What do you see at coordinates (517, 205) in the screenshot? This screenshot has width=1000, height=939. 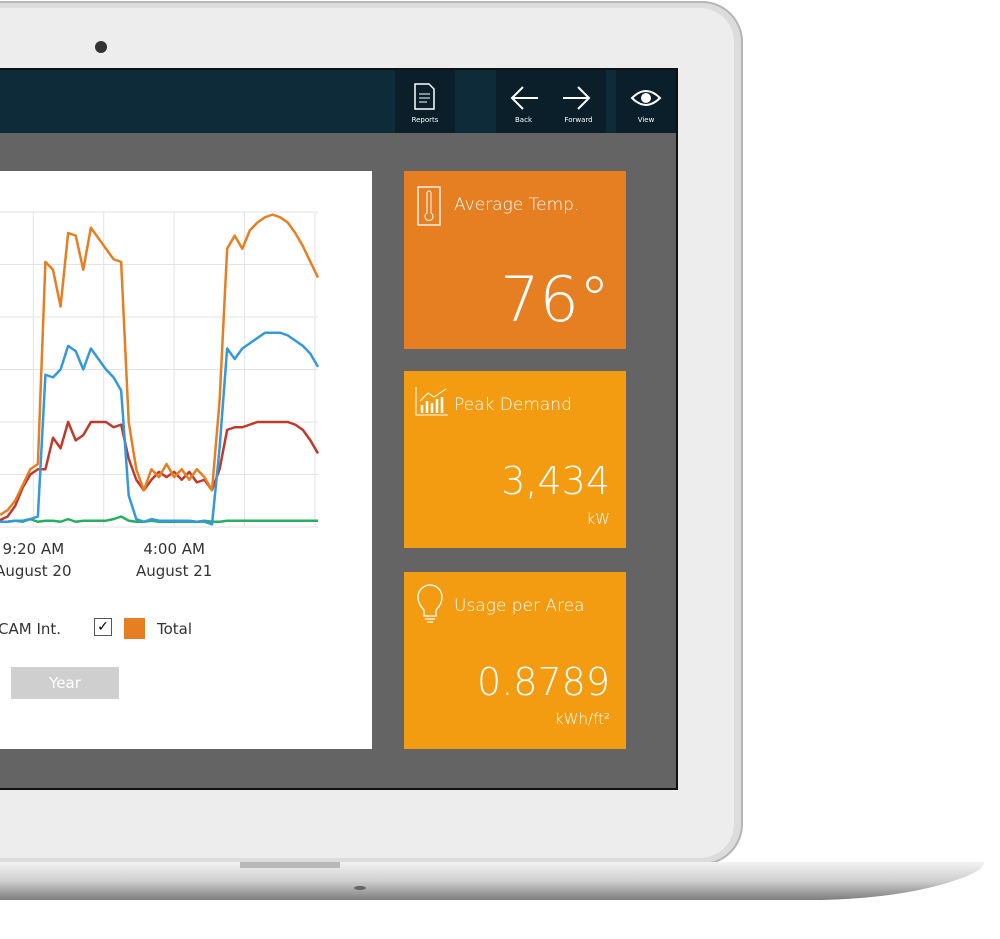 I see `tile-title: Average Temp.` at bounding box center [517, 205].